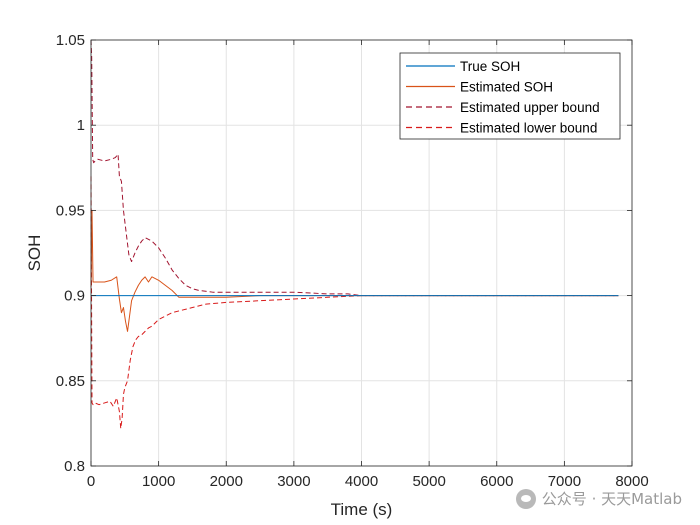 This screenshot has height=525, width=700. I want to click on x-tick-label: 4000, so click(361, 481).